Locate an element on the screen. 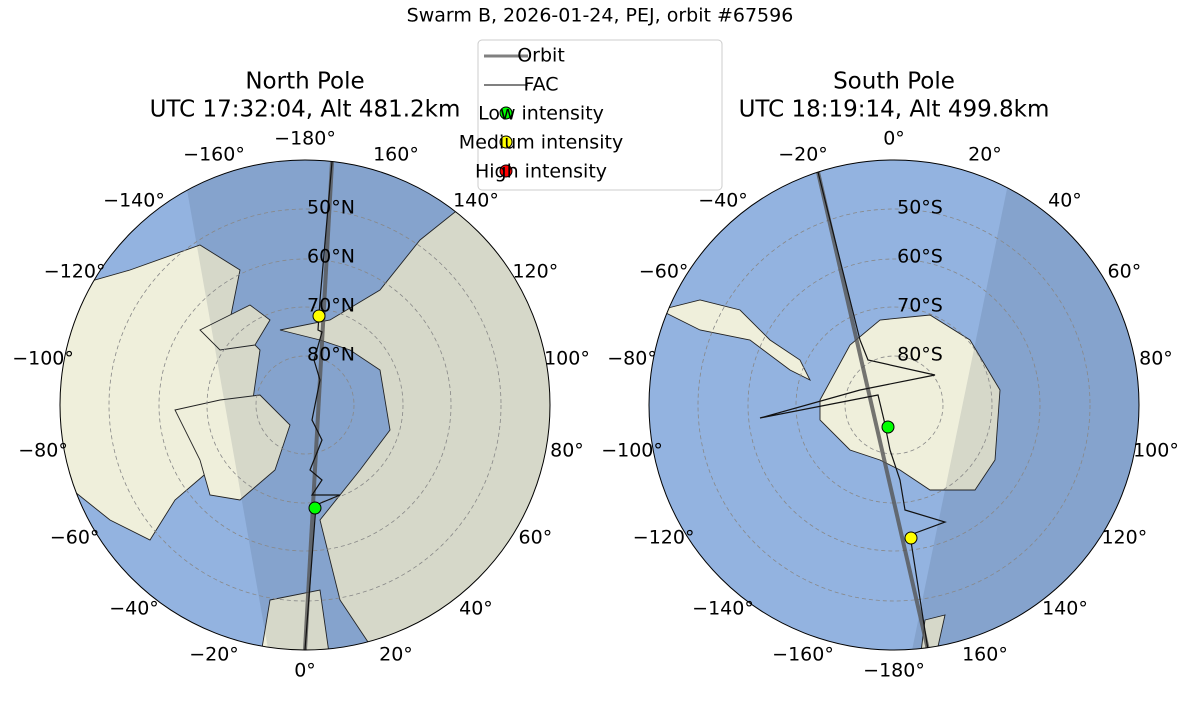 The width and height of the screenshot is (1200, 720). latitude-label: 80°N is located at coordinates (331, 355).